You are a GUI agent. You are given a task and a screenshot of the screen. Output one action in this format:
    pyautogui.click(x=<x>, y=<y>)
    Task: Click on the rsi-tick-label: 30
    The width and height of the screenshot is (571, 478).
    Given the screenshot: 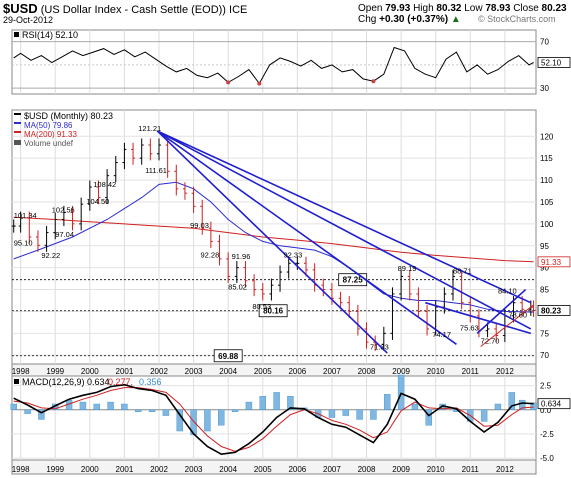 What is the action you would take?
    pyautogui.click(x=544, y=88)
    